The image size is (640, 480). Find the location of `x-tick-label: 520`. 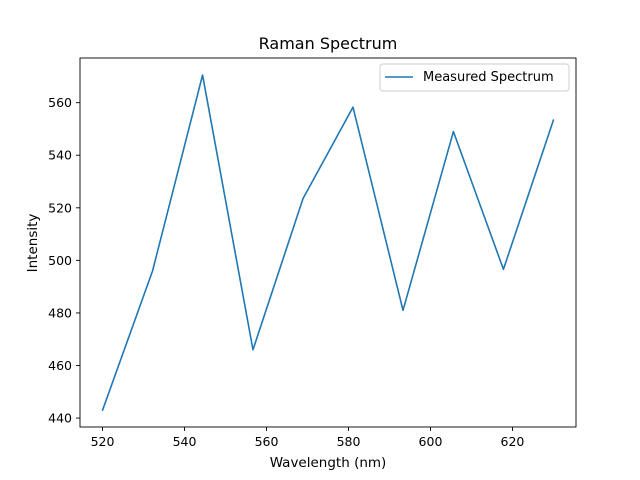

x-tick-label: 520 is located at coordinates (103, 441).